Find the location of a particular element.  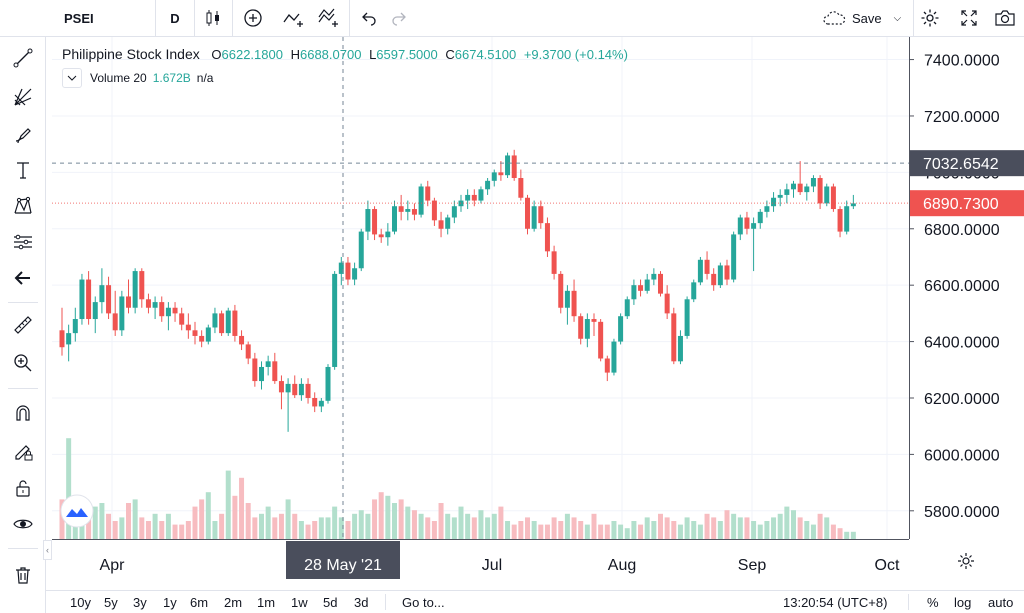

save-button: Save ⌵ is located at coordinates (866, 18).